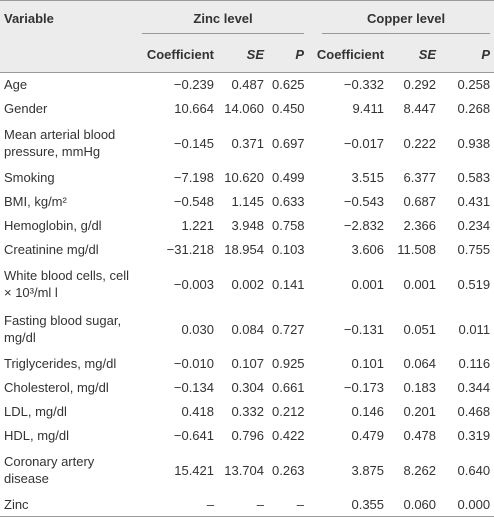 Image resolution: width=494 pixels, height=517 pixels. I want to click on cell: 0.011, so click(474, 329).